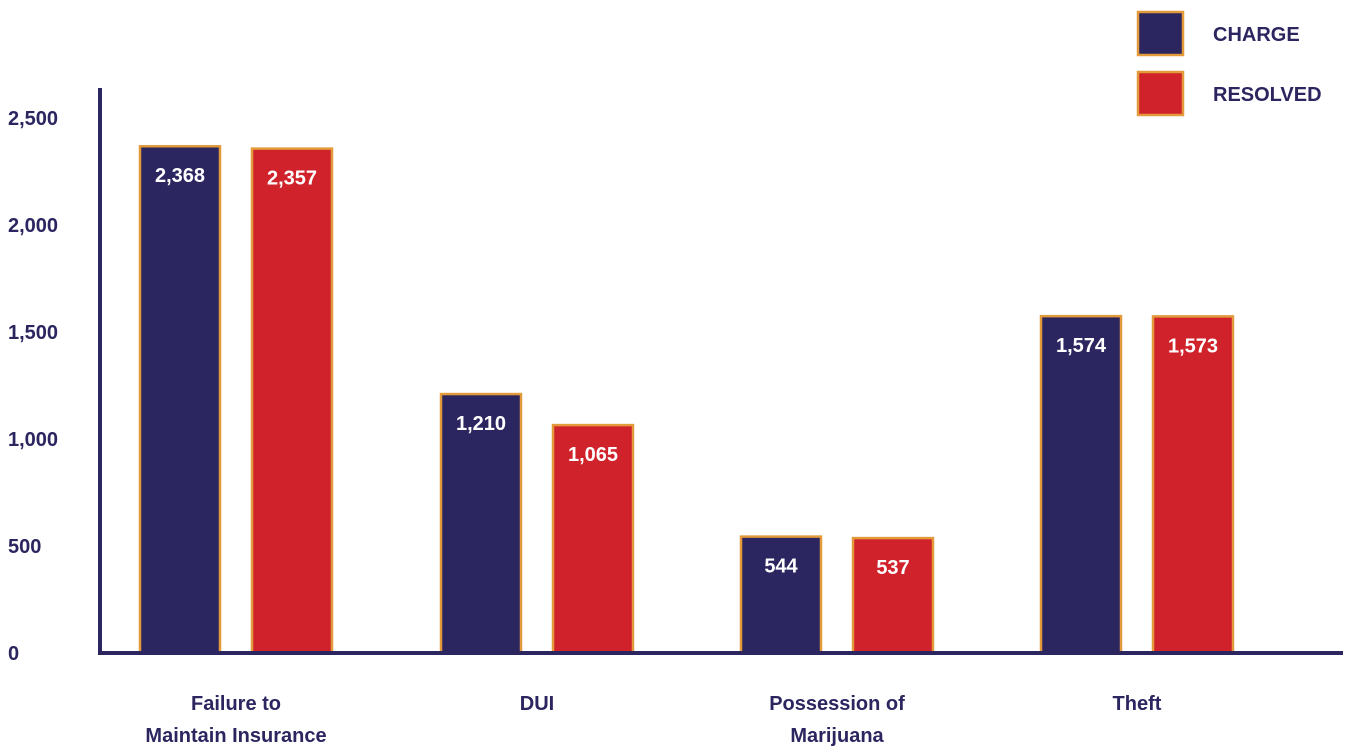  What do you see at coordinates (33, 119) in the screenshot?
I see `y-tick-label: 2,500` at bounding box center [33, 119].